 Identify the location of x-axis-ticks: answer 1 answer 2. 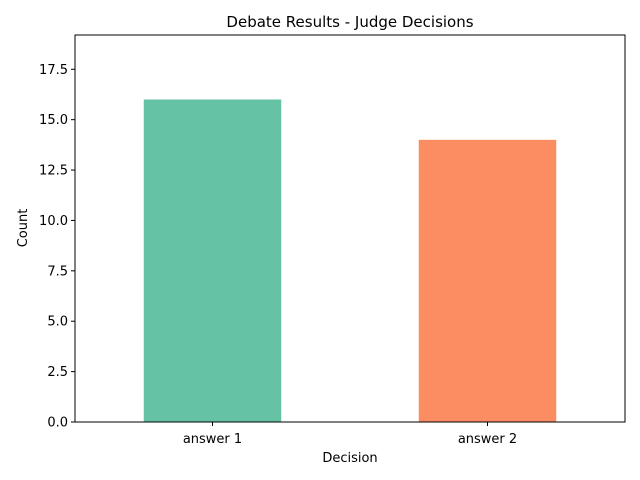
(350, 434).